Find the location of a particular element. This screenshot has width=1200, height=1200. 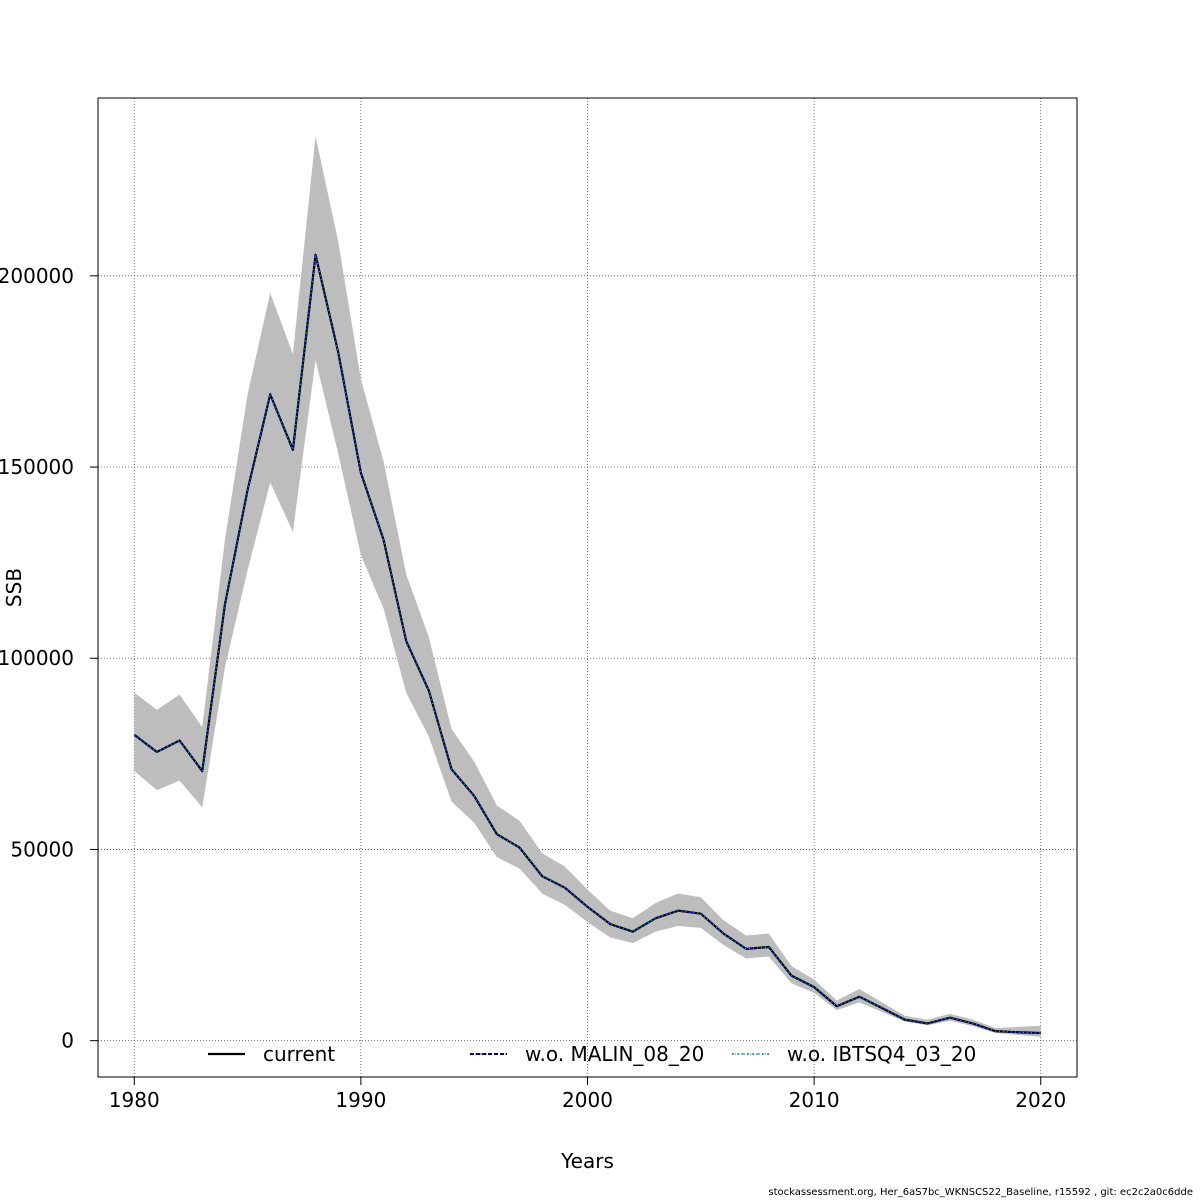

x-tick-label: 2020 is located at coordinates (1040, 1100).